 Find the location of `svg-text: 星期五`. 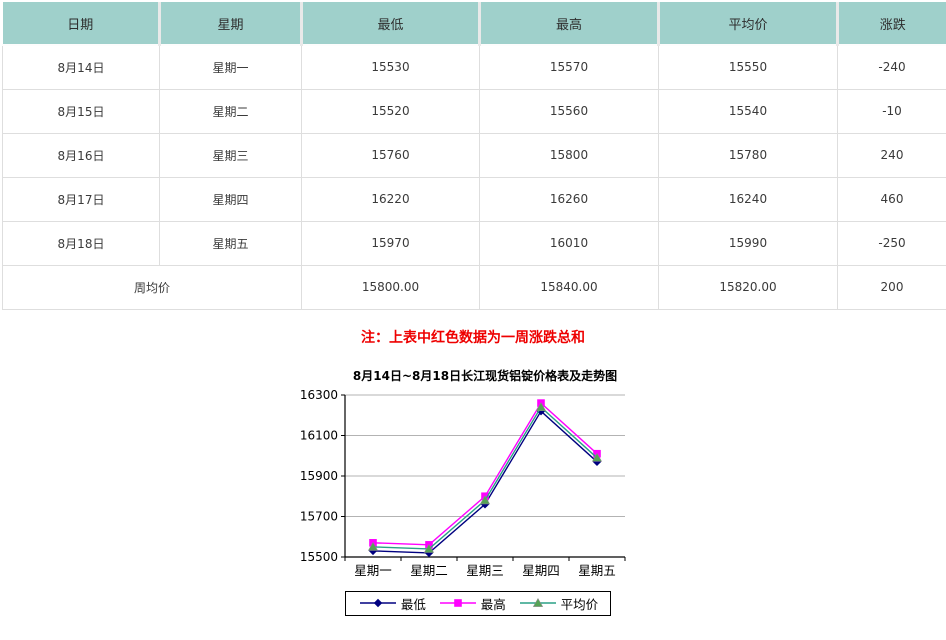

svg-text: 星期五 is located at coordinates (597, 570).